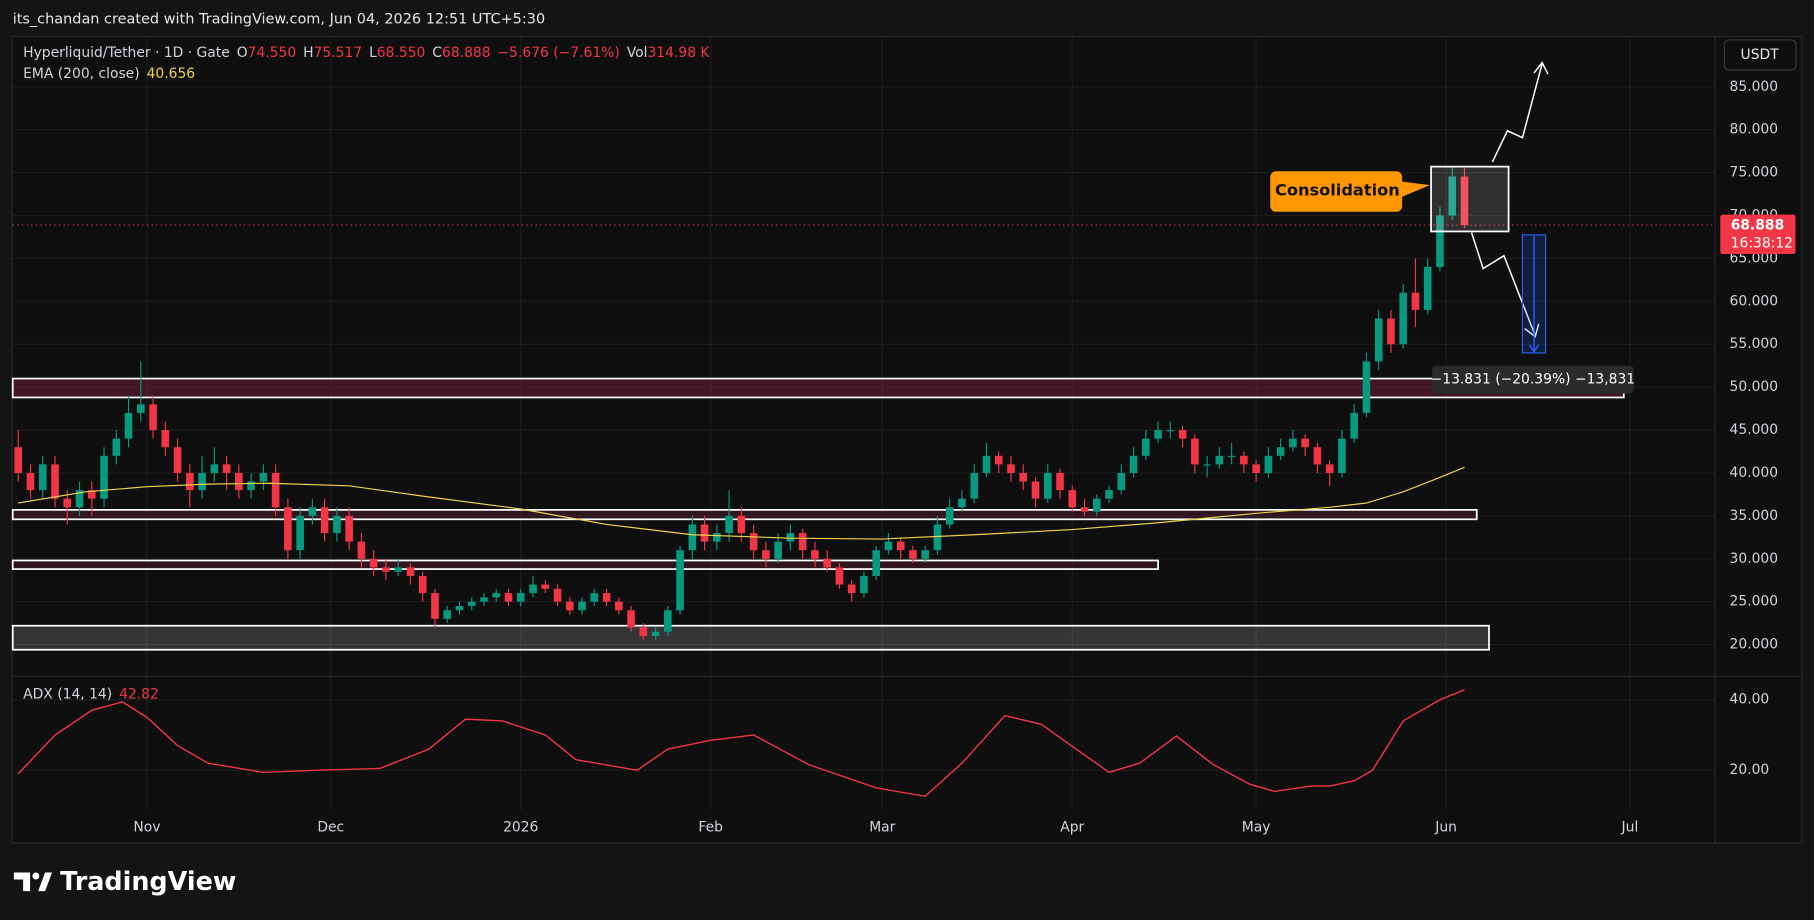  Describe the element at coordinates (1470, 199) in the screenshot. I see `consolidation-box` at that location.